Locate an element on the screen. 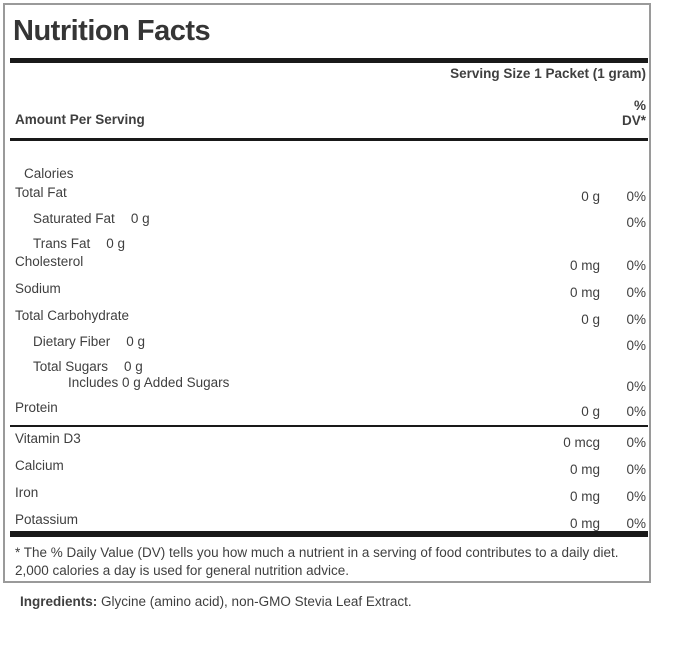 The width and height of the screenshot is (679, 657). nutrient-label: Iron is located at coordinates (27, 492).